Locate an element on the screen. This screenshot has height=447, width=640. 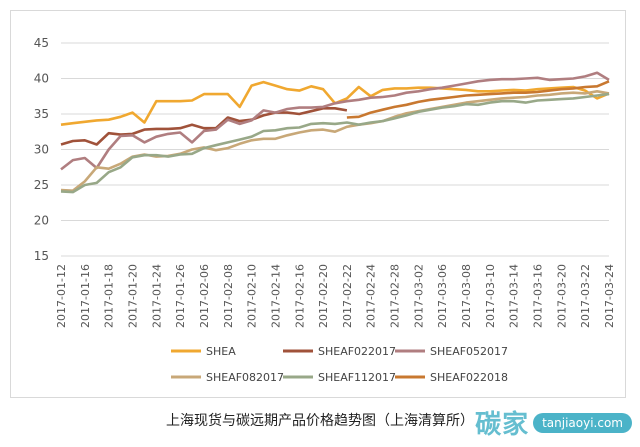
x-tick-label: 2017-03-08 is located at coordinates (466, 296).